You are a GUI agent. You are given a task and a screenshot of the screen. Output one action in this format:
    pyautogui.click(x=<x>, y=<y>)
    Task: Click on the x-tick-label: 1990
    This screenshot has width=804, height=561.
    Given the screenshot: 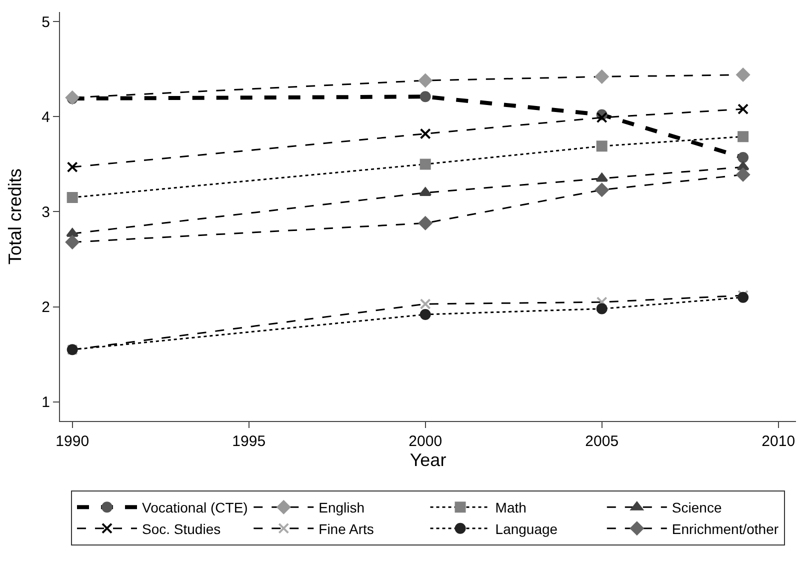 What is the action you would take?
    pyautogui.click(x=73, y=441)
    